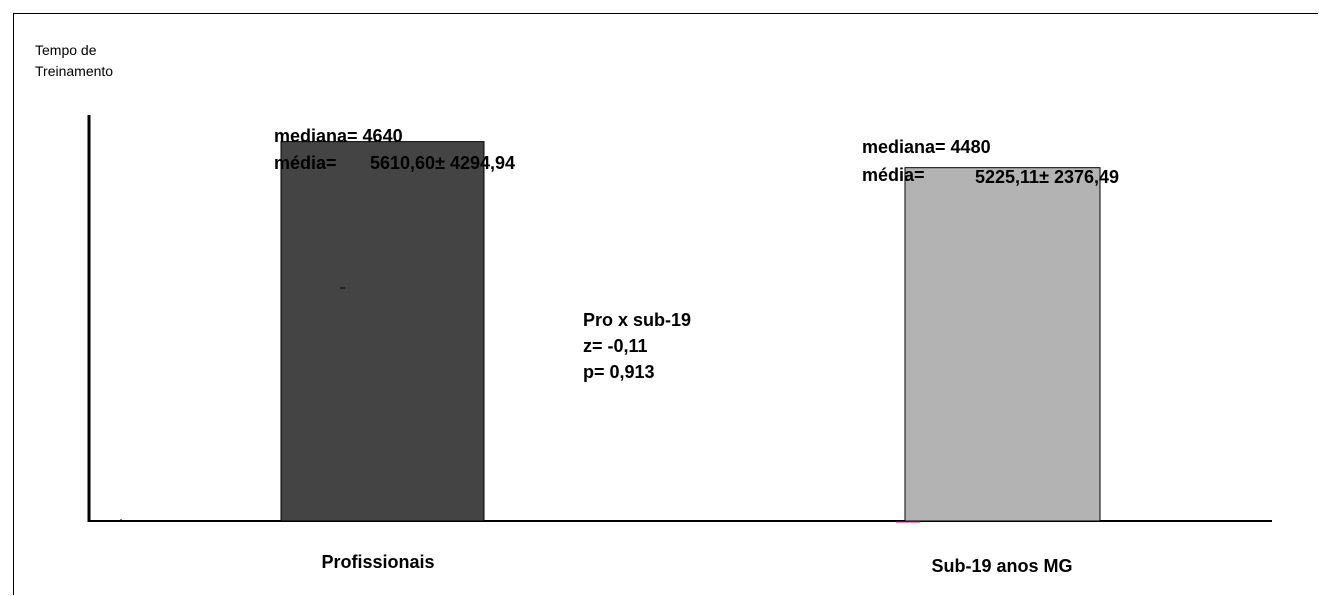 This screenshot has height=596, width=1319. What do you see at coordinates (66, 50) in the screenshot?
I see `y-axis-label-line-1: Tempo de` at bounding box center [66, 50].